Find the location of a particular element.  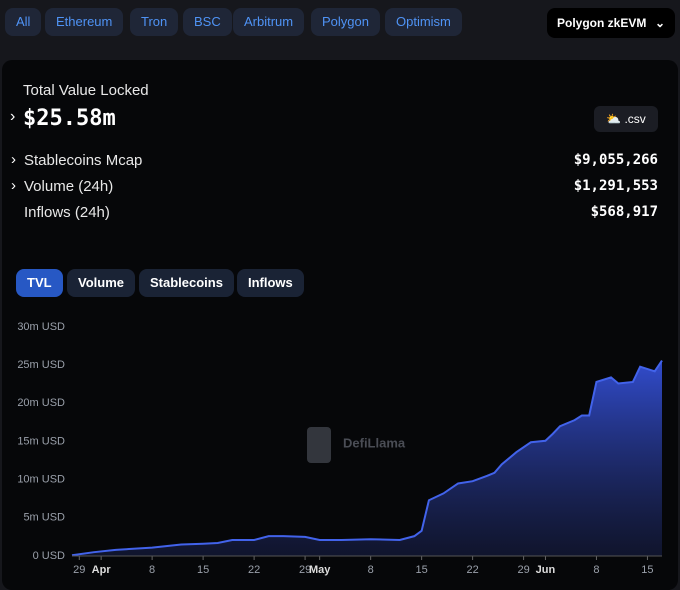

chain-select: Polygon zkEVM ⌄ is located at coordinates (611, 23).